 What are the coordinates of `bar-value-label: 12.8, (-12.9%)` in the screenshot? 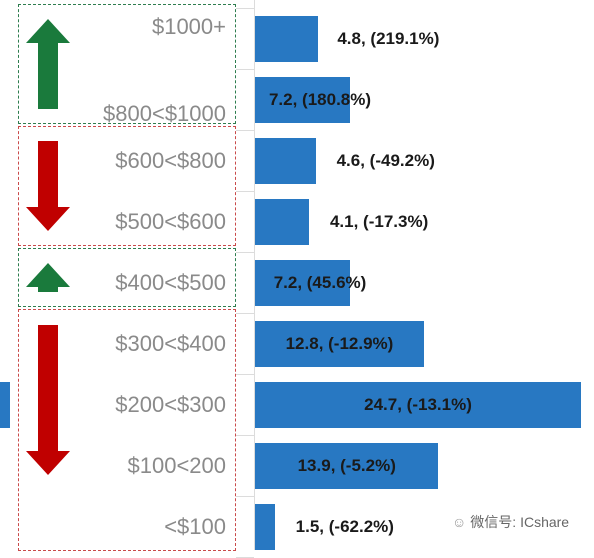 It's located at (339, 343).